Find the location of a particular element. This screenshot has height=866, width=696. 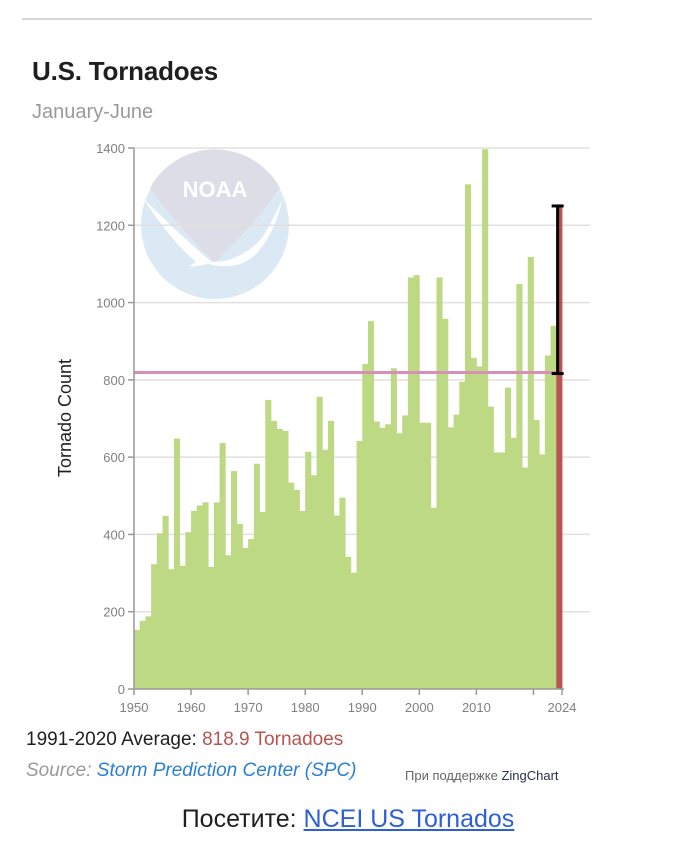

bar-2022 is located at coordinates (547, 522).